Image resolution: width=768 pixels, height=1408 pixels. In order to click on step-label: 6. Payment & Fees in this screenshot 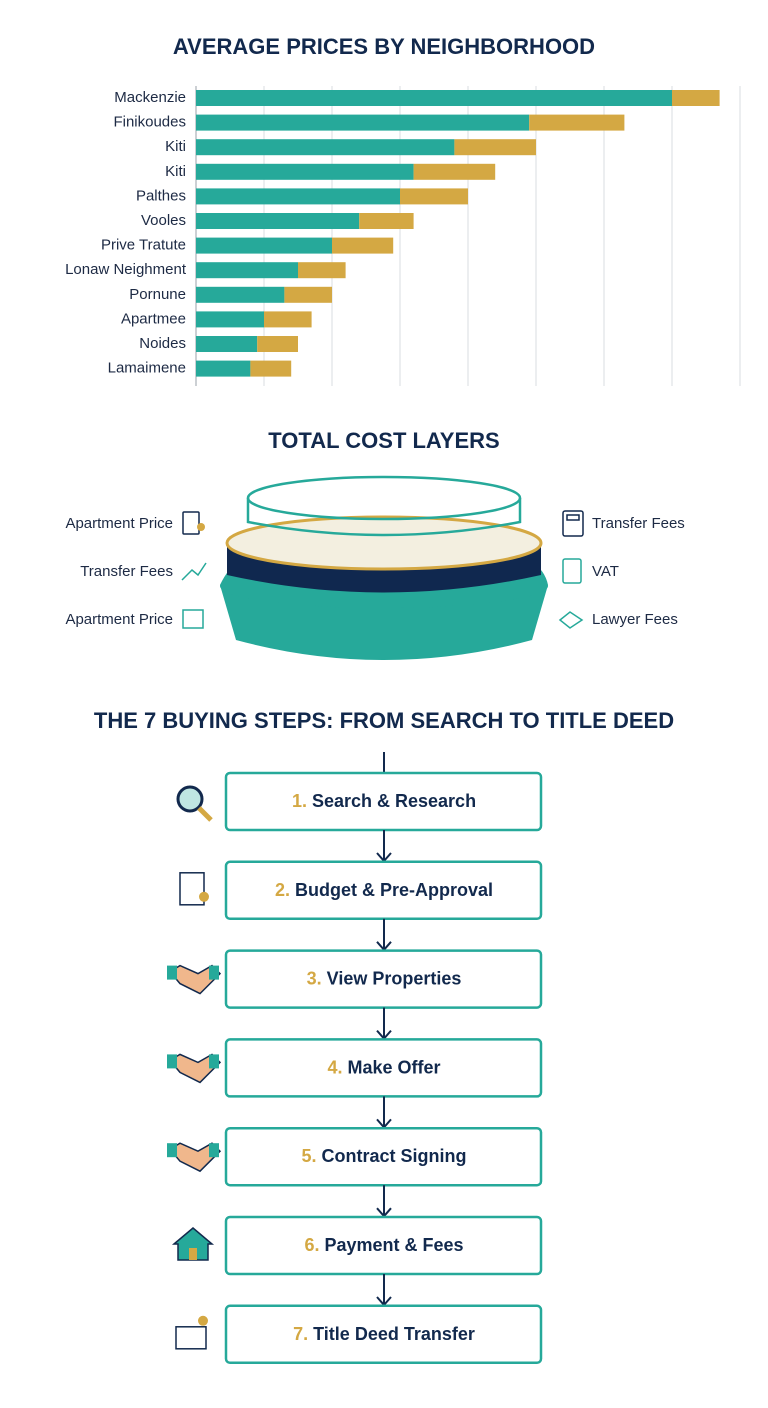, I will do `click(383, 1245)`.